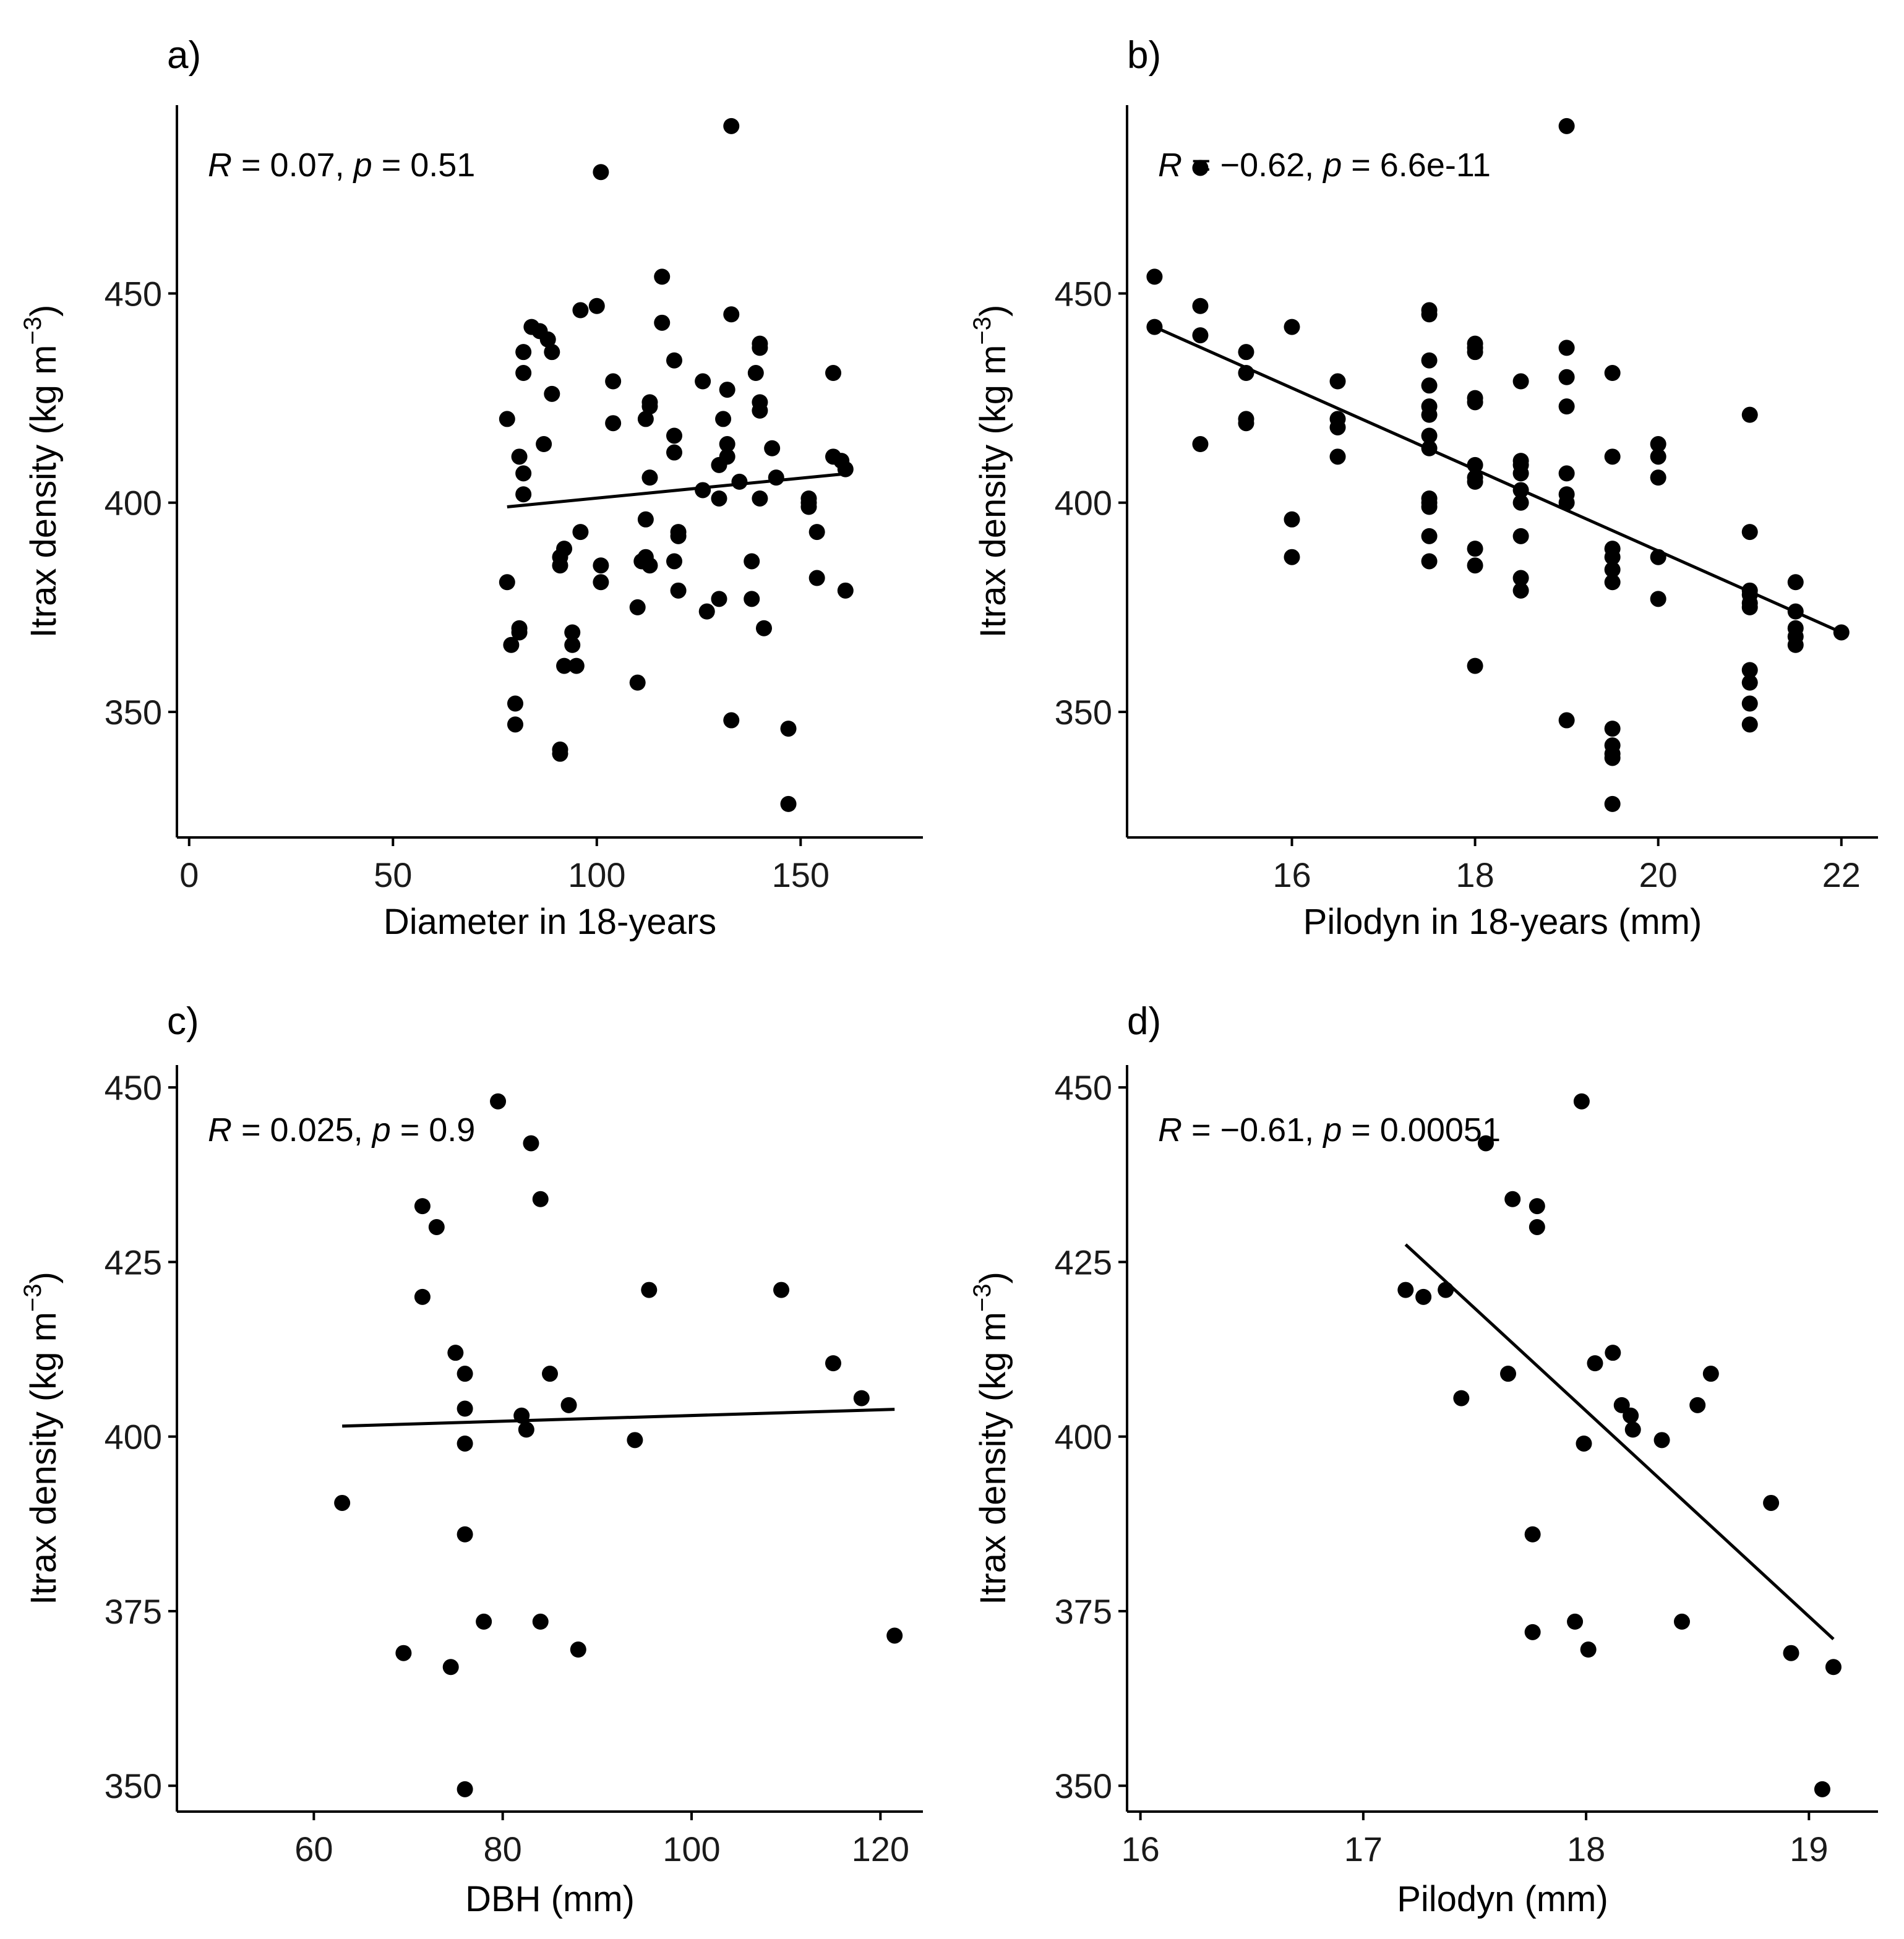  Describe the element at coordinates (1502, 1899) in the screenshot. I see `x-axis-title: Pilodyn (mm)` at that location.